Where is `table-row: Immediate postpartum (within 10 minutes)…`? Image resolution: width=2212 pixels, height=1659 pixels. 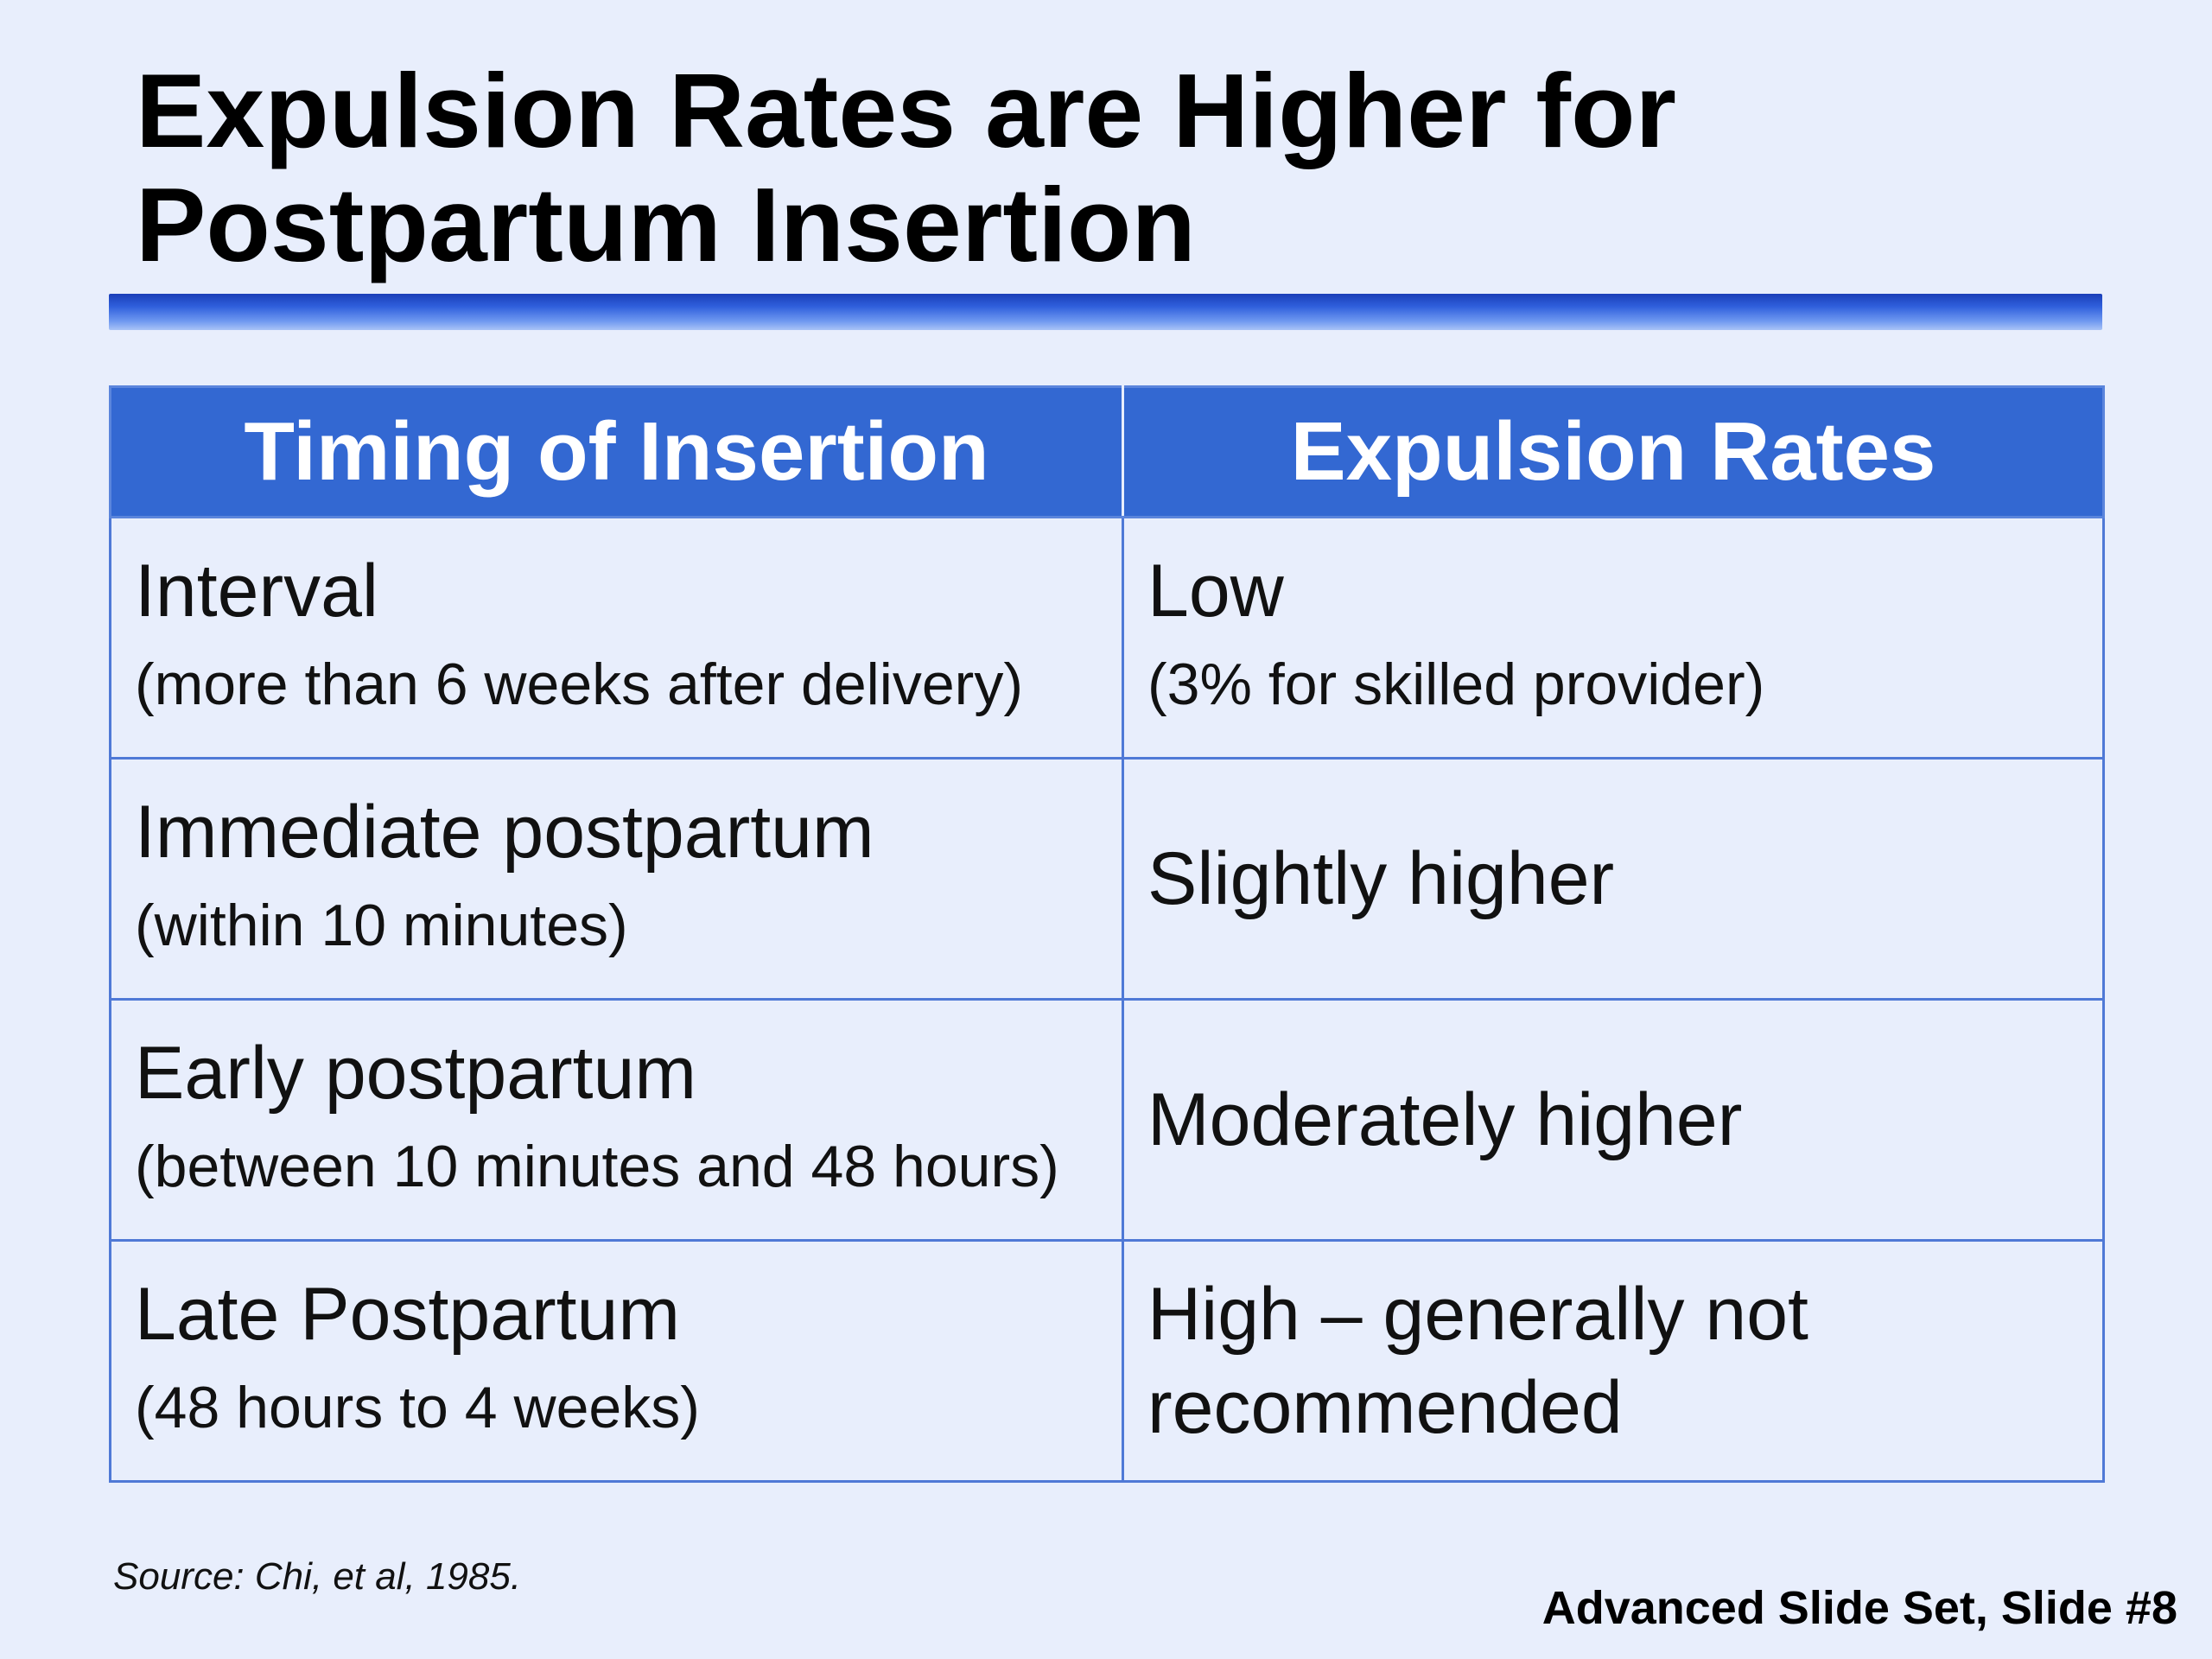 table-row: Immediate postpartum (within 10 minutes)… is located at coordinates (1107, 879).